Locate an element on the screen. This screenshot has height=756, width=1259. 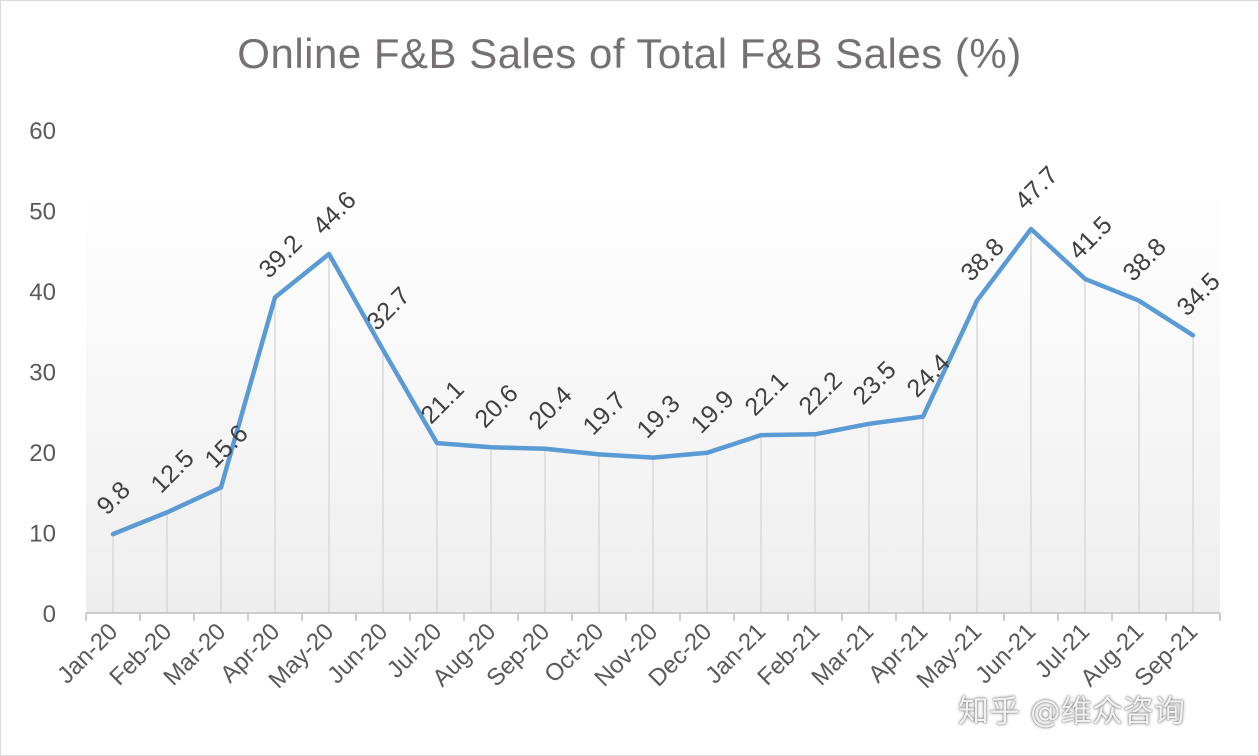
x-tick-label: Mar-20 is located at coordinates (194, 654).